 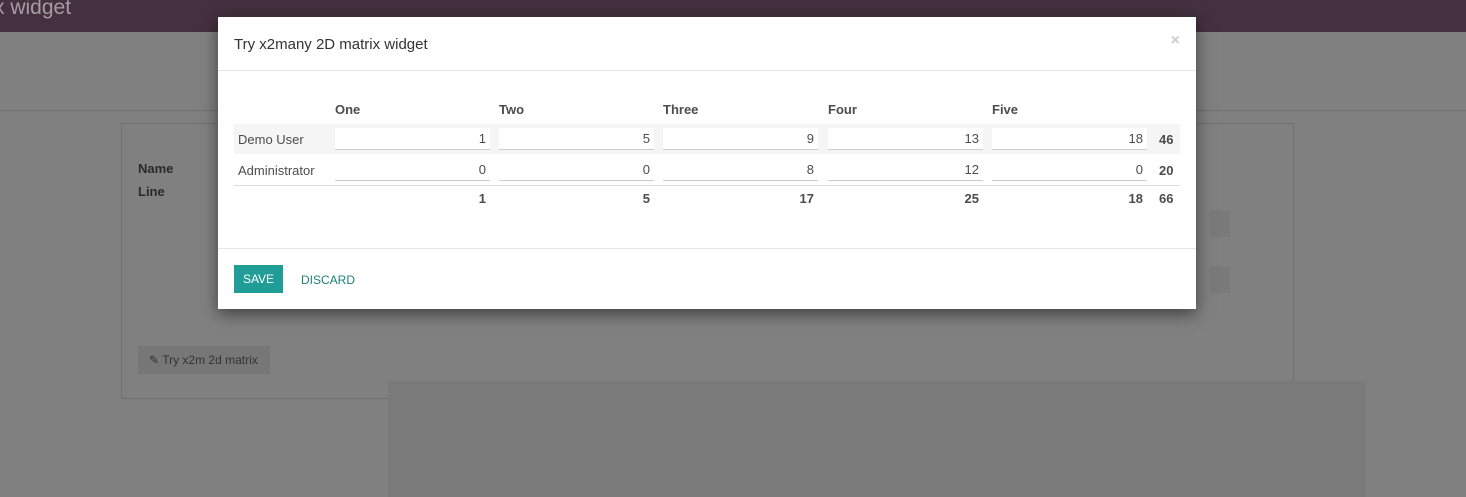 What do you see at coordinates (971, 198) in the screenshot?
I see `column-total: 25` at bounding box center [971, 198].